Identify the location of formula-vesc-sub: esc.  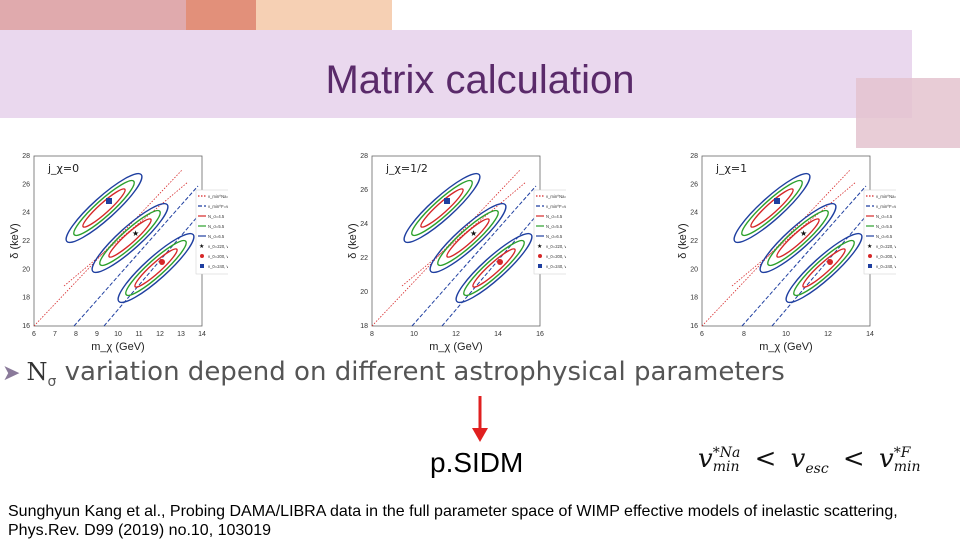
(817, 469).